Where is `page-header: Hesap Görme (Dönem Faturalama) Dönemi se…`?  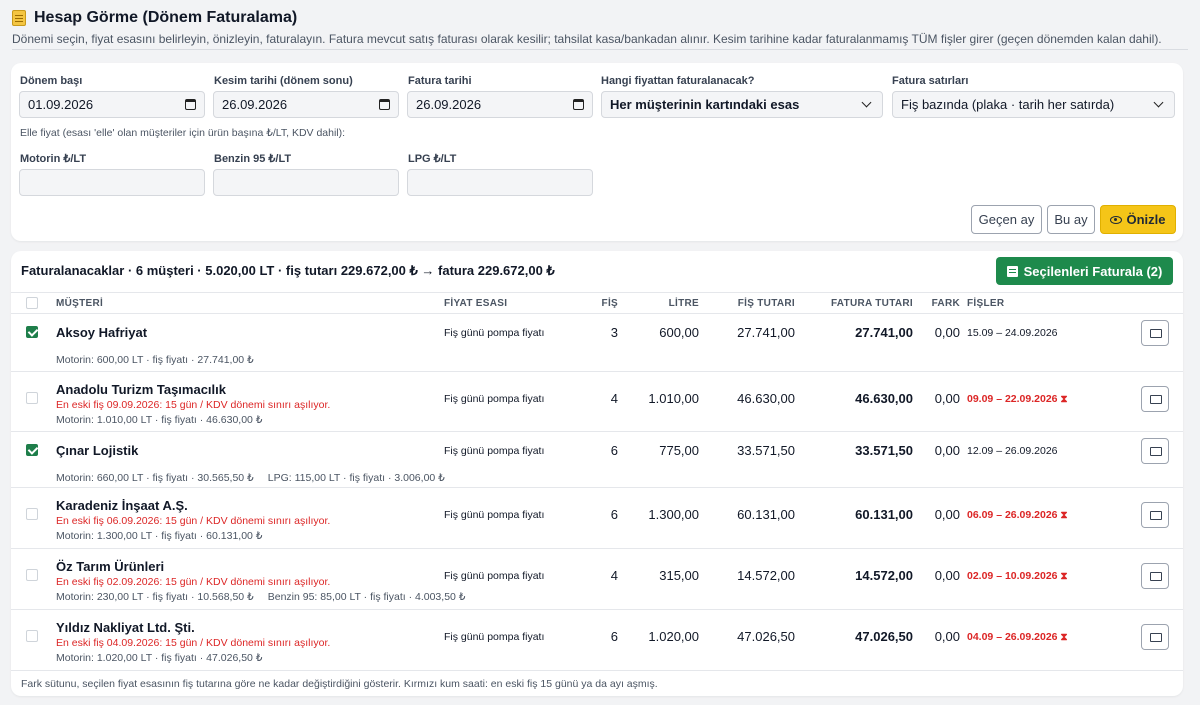
page-header: Hesap Görme (Dönem Faturalama) Dönemi se… is located at coordinates (600, 27).